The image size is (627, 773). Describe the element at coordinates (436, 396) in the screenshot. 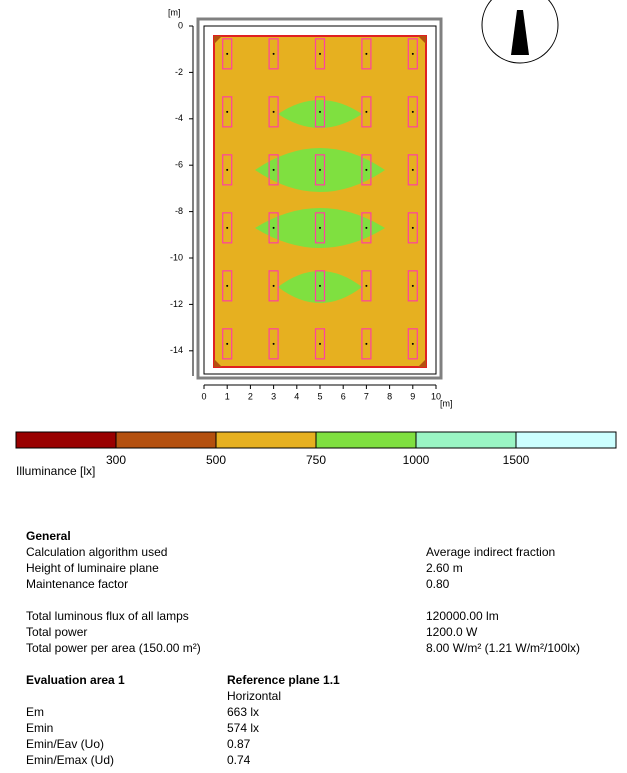

I see `x-tick-label: 10` at that location.